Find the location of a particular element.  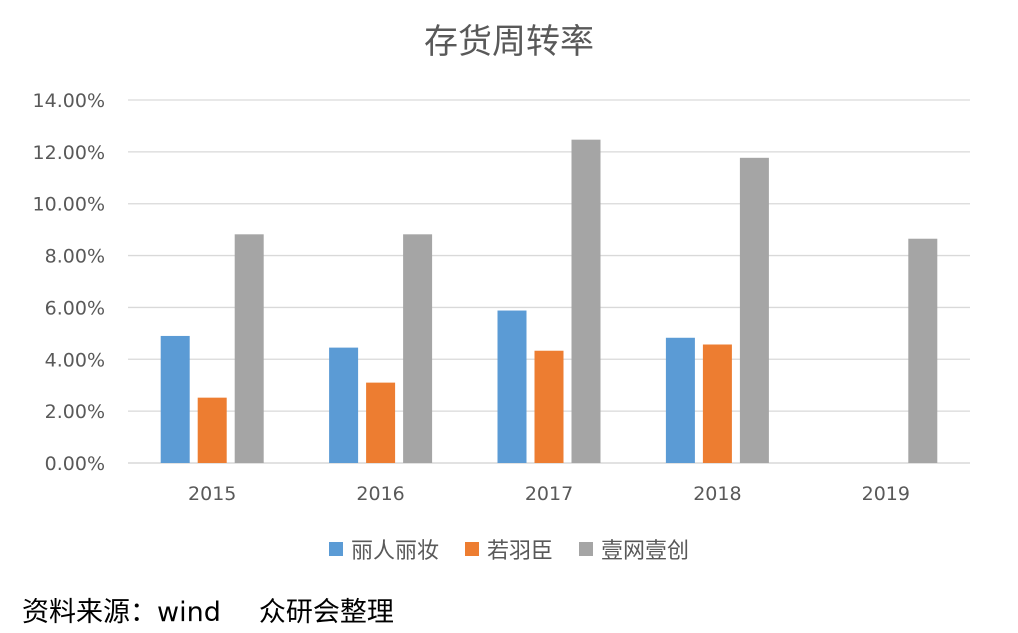

y-tick-label: 6.00% is located at coordinates (75, 308).